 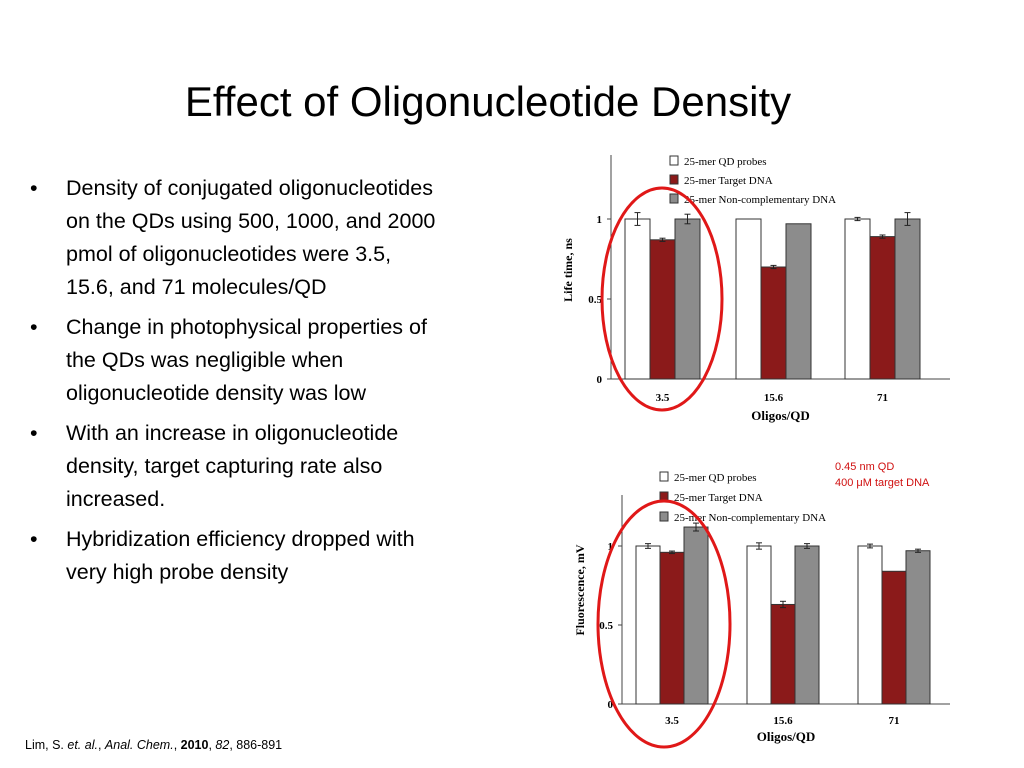 What do you see at coordinates (882, 483) in the screenshot?
I see `condition-note-line: 400 μM target DNA` at bounding box center [882, 483].